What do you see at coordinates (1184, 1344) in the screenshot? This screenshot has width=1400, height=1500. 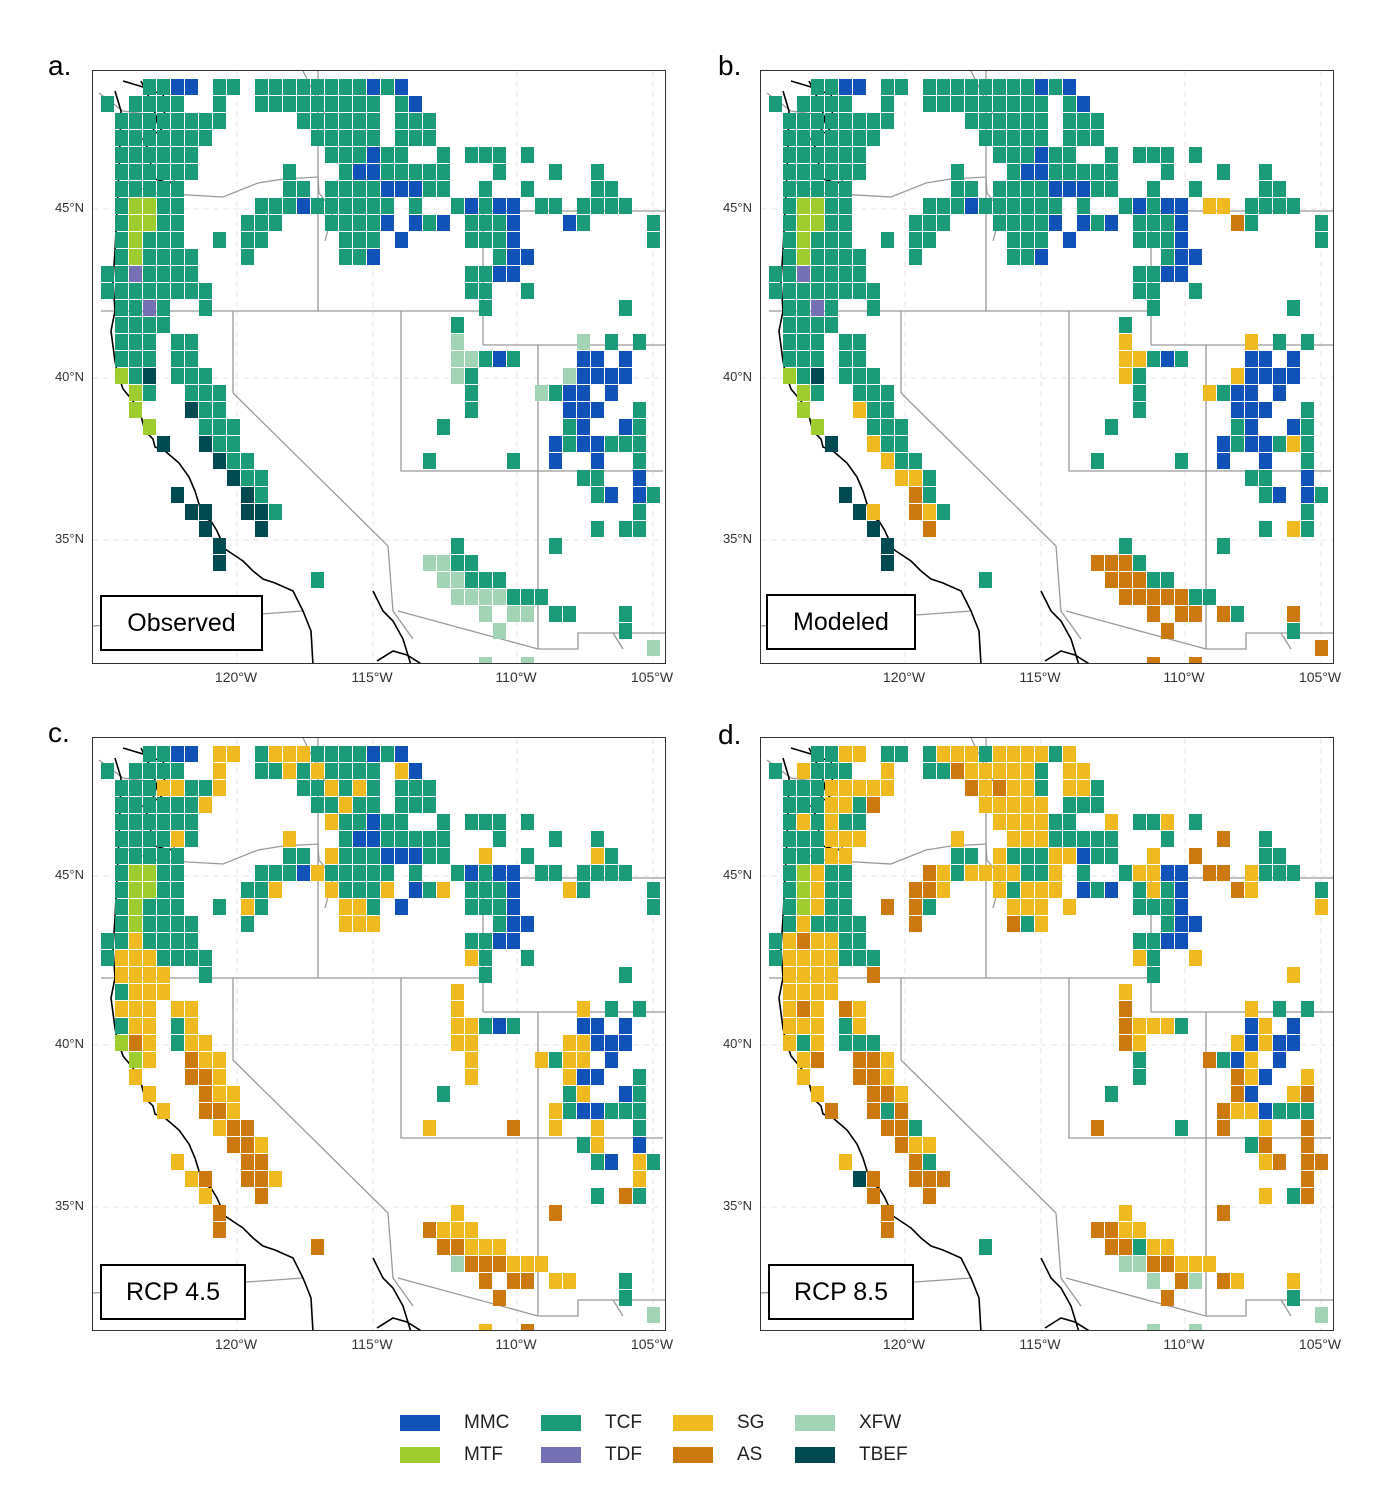 I see `lon-label-110w-d: 110°W` at bounding box center [1184, 1344].